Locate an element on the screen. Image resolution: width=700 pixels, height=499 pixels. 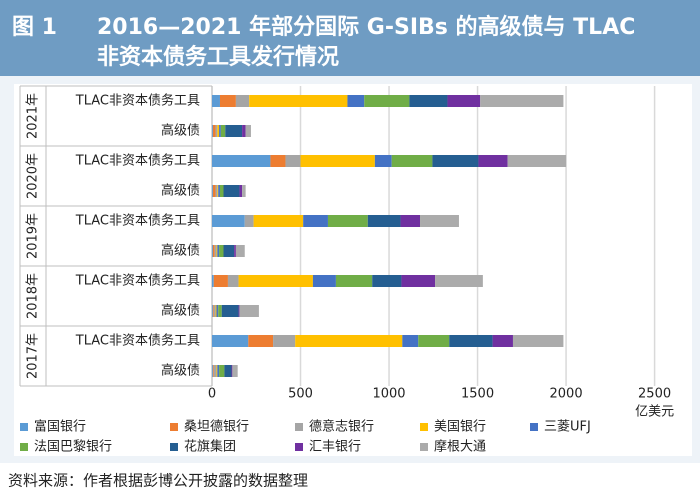
legend-label: 德意志银行 is located at coordinates (341, 427).